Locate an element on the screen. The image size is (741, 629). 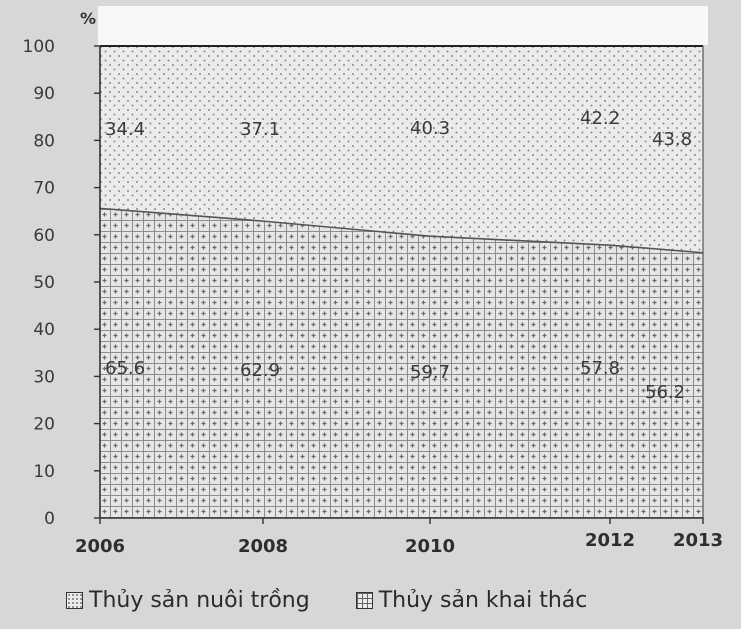
y-tick-label: 90 is located at coordinates (44, 94).